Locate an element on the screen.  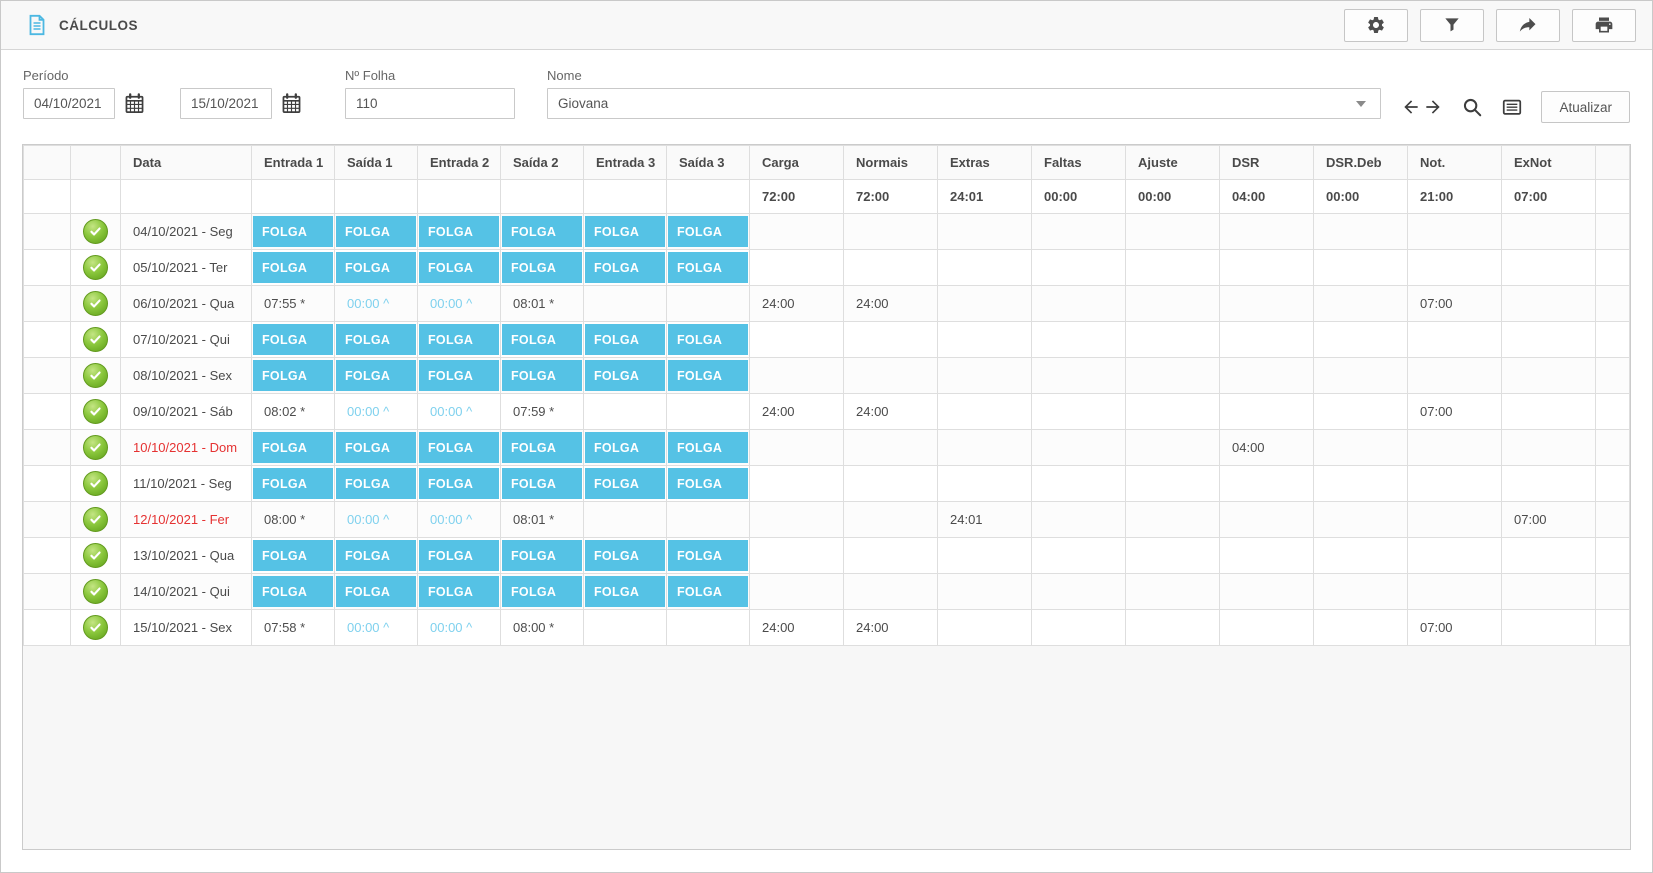
filter-button is located at coordinates (1452, 25).